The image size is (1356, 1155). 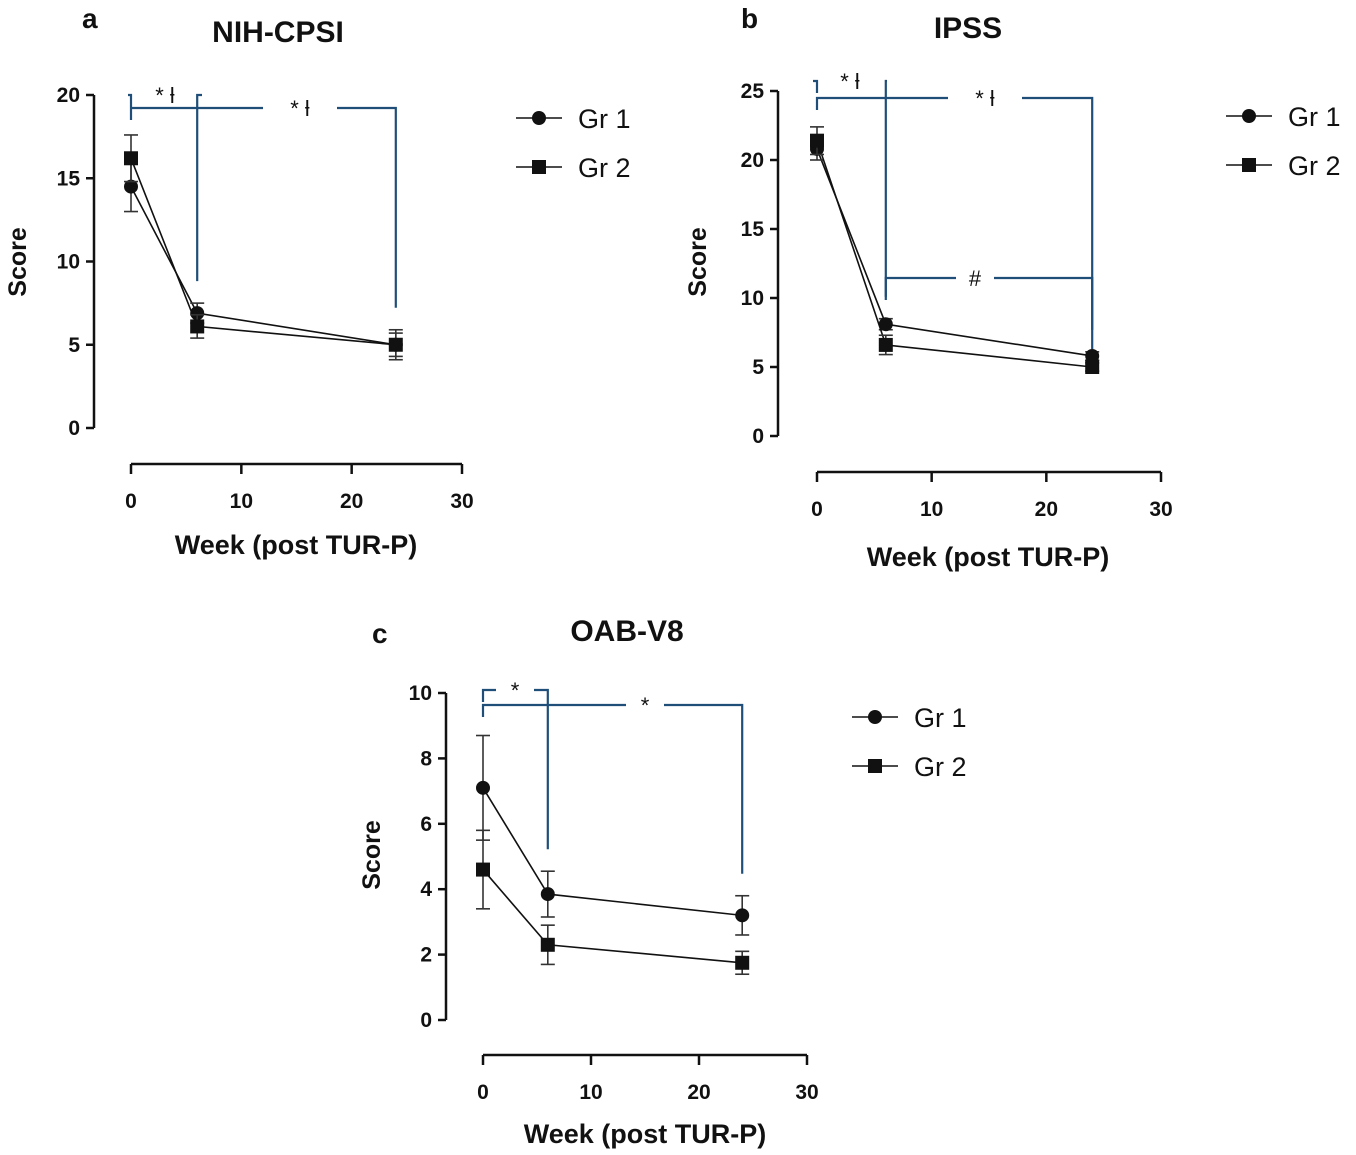 What do you see at coordinates (426, 889) in the screenshot?
I see `y-tick-label: 4` at bounding box center [426, 889].